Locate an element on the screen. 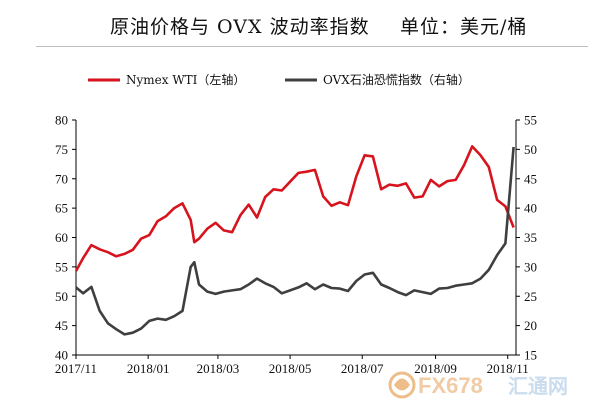 The height and width of the screenshot is (420, 598). chart-title-bar: 原油价格与 OVX 波动率指数 单位：美元/桶 is located at coordinates (299, 27).